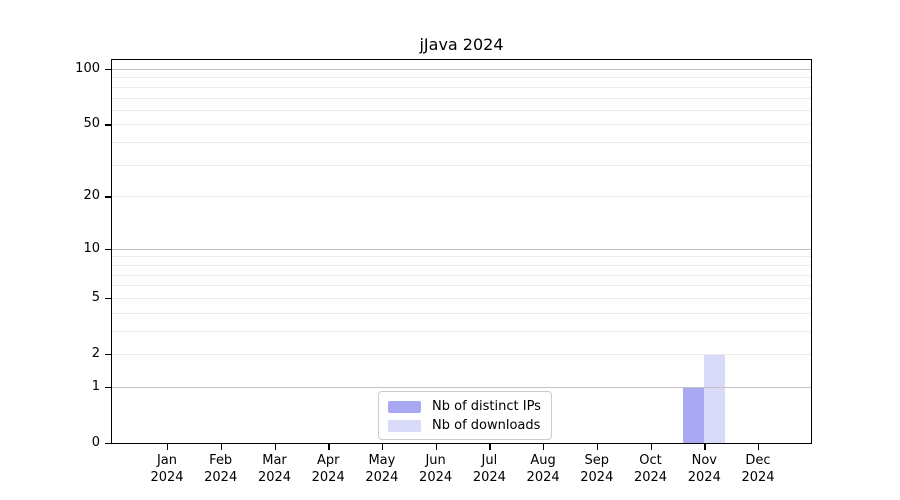 The width and height of the screenshot is (900, 500). I want to click on legend: Nb of distinct IPs Nb of downloads, so click(465, 415).